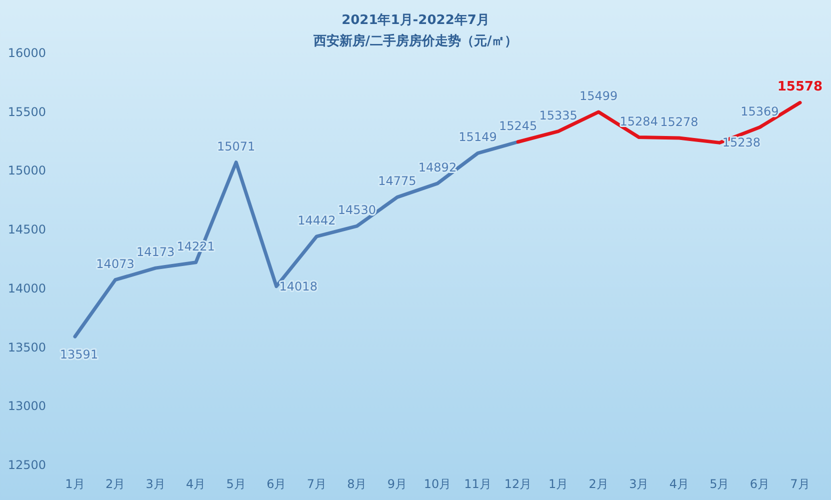 The height and width of the screenshot is (500, 831). What do you see at coordinates (477, 137) in the screenshot?
I see `data-label: 15149` at bounding box center [477, 137].